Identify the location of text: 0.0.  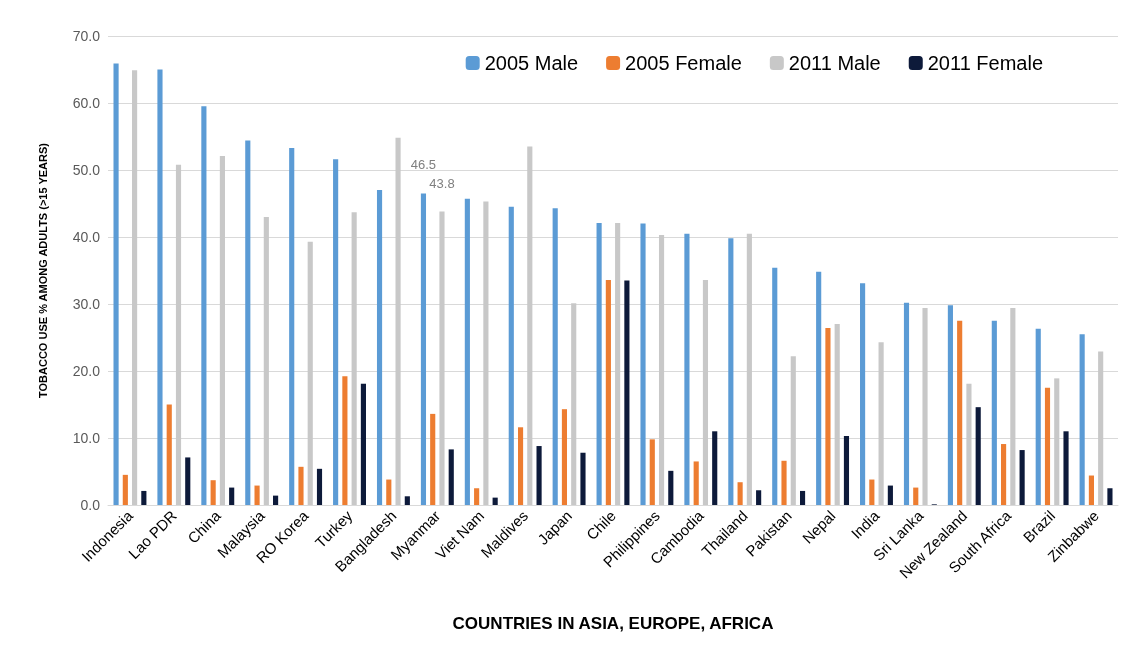
(90, 505).